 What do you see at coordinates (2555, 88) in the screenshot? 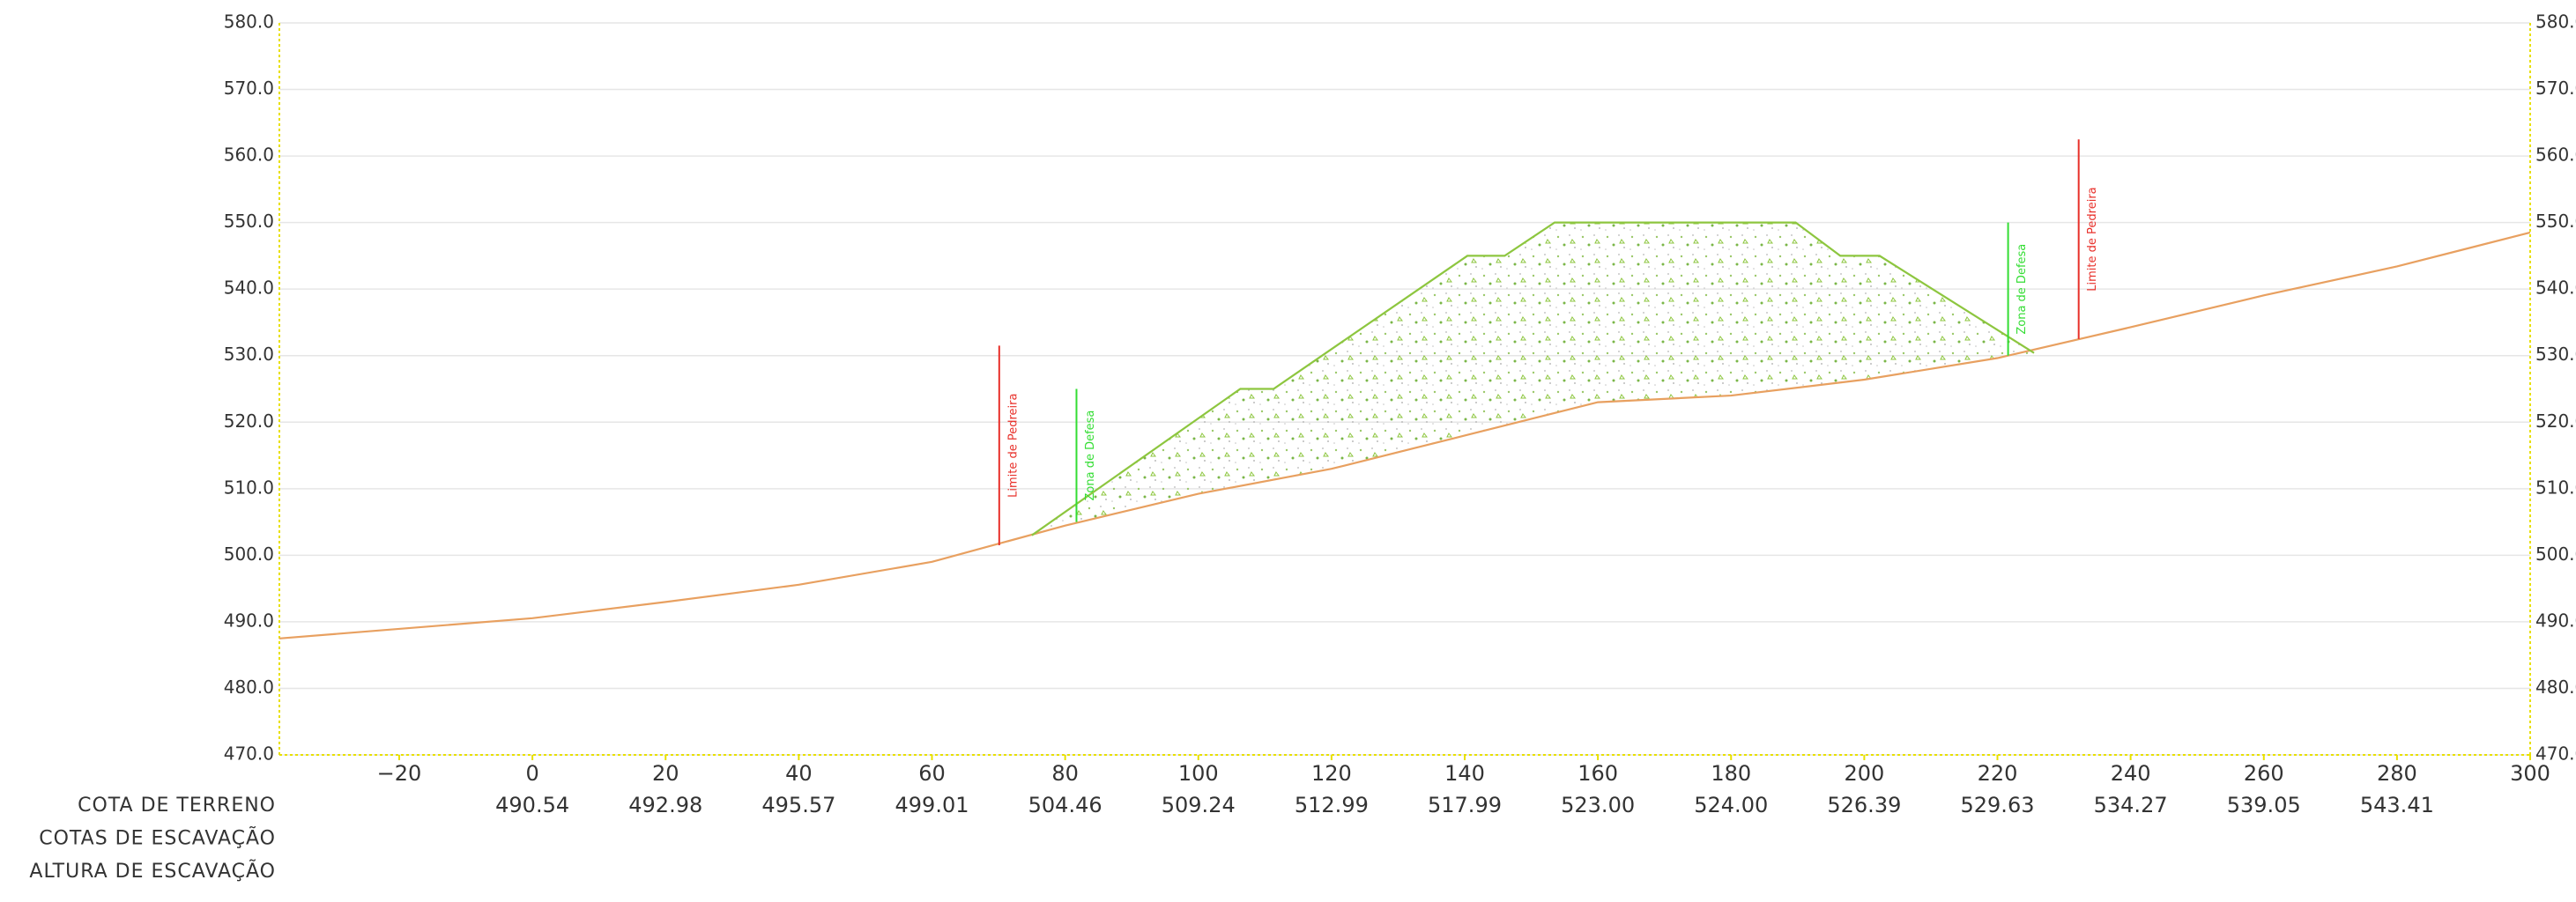
I see `y-tick-label-right: 570.0` at bounding box center [2555, 88].